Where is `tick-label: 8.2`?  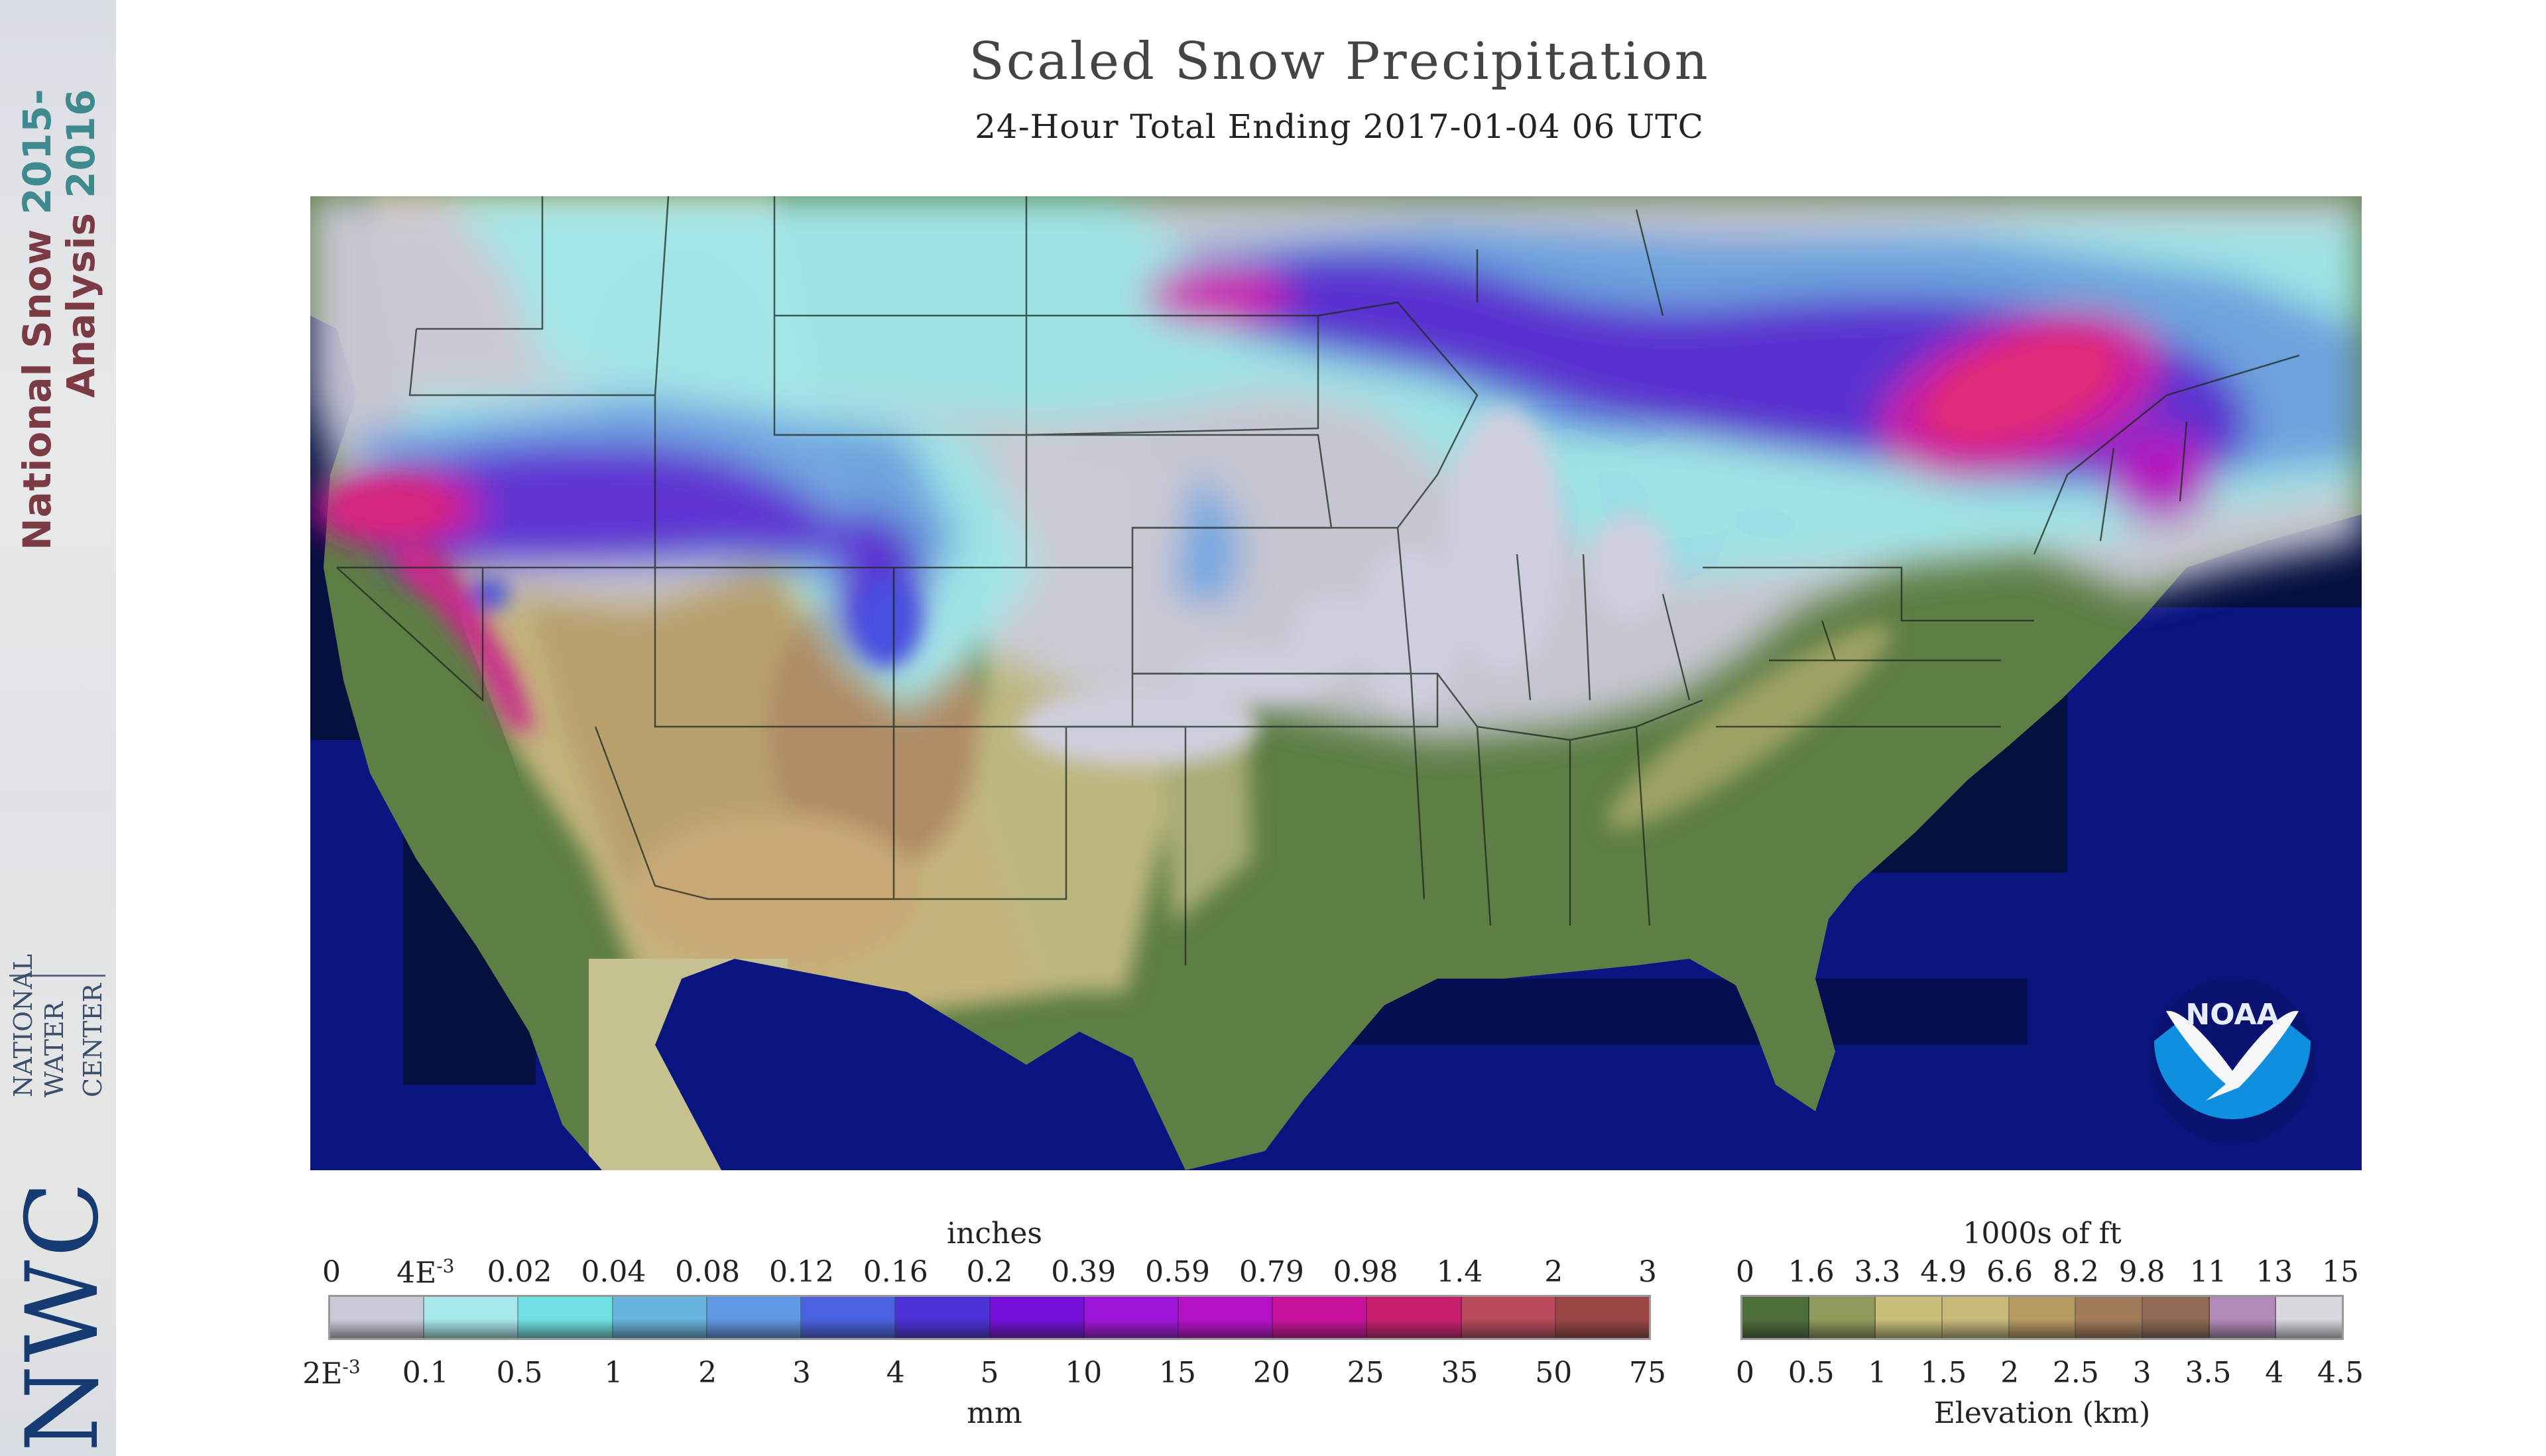
tick-label: 8.2 is located at coordinates (2075, 1272).